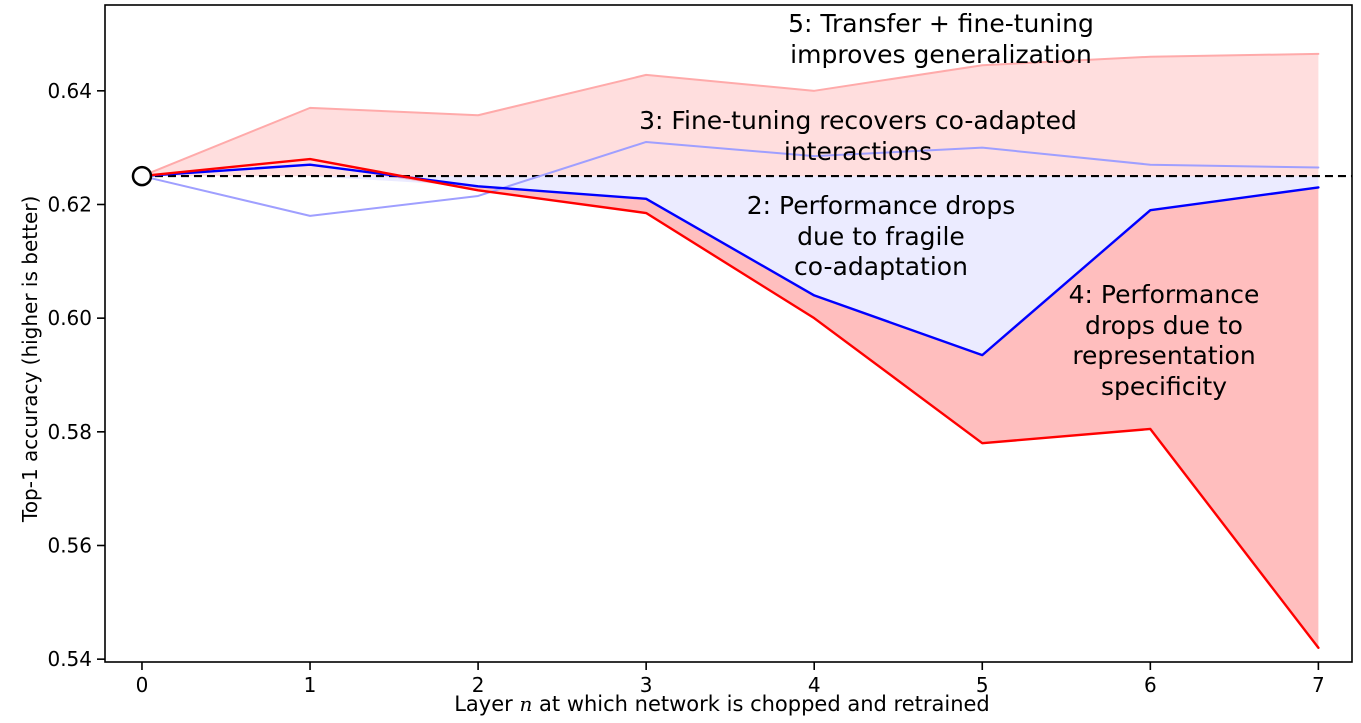 The width and height of the screenshot is (1361, 723). I want to click on x-tick-label: 7, so click(1318, 685).